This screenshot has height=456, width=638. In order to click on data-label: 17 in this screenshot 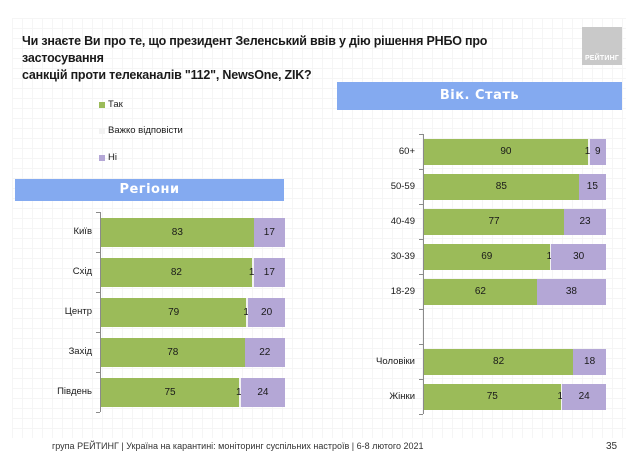, I will do `click(269, 232)`.